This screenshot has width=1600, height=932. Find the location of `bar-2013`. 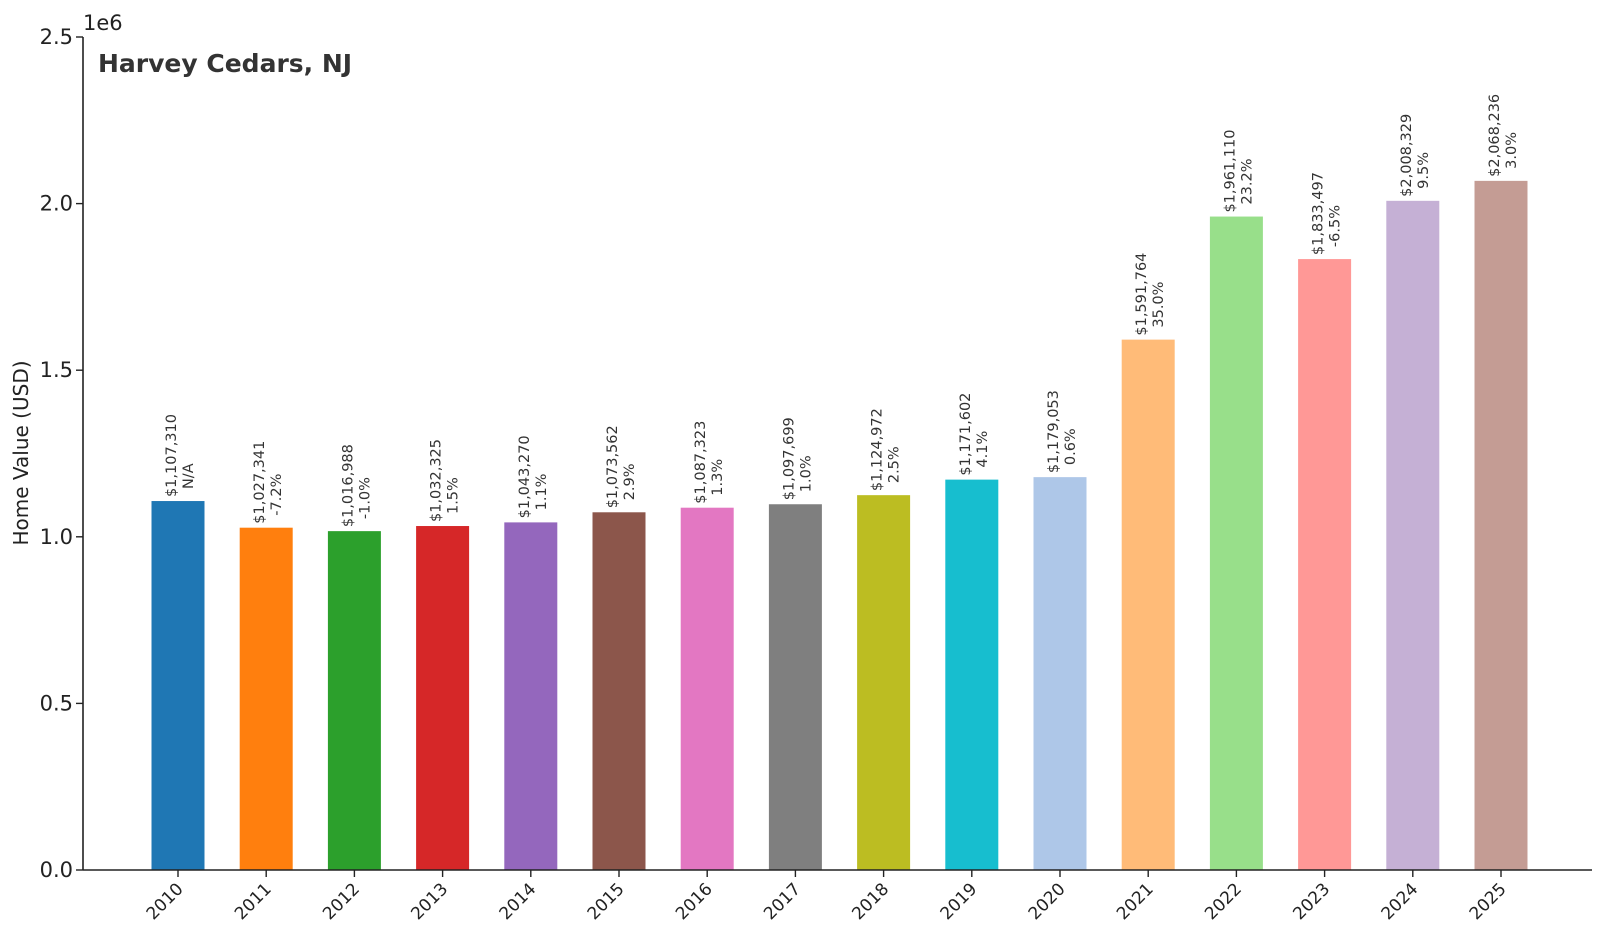

bar-2013 is located at coordinates (443, 698).